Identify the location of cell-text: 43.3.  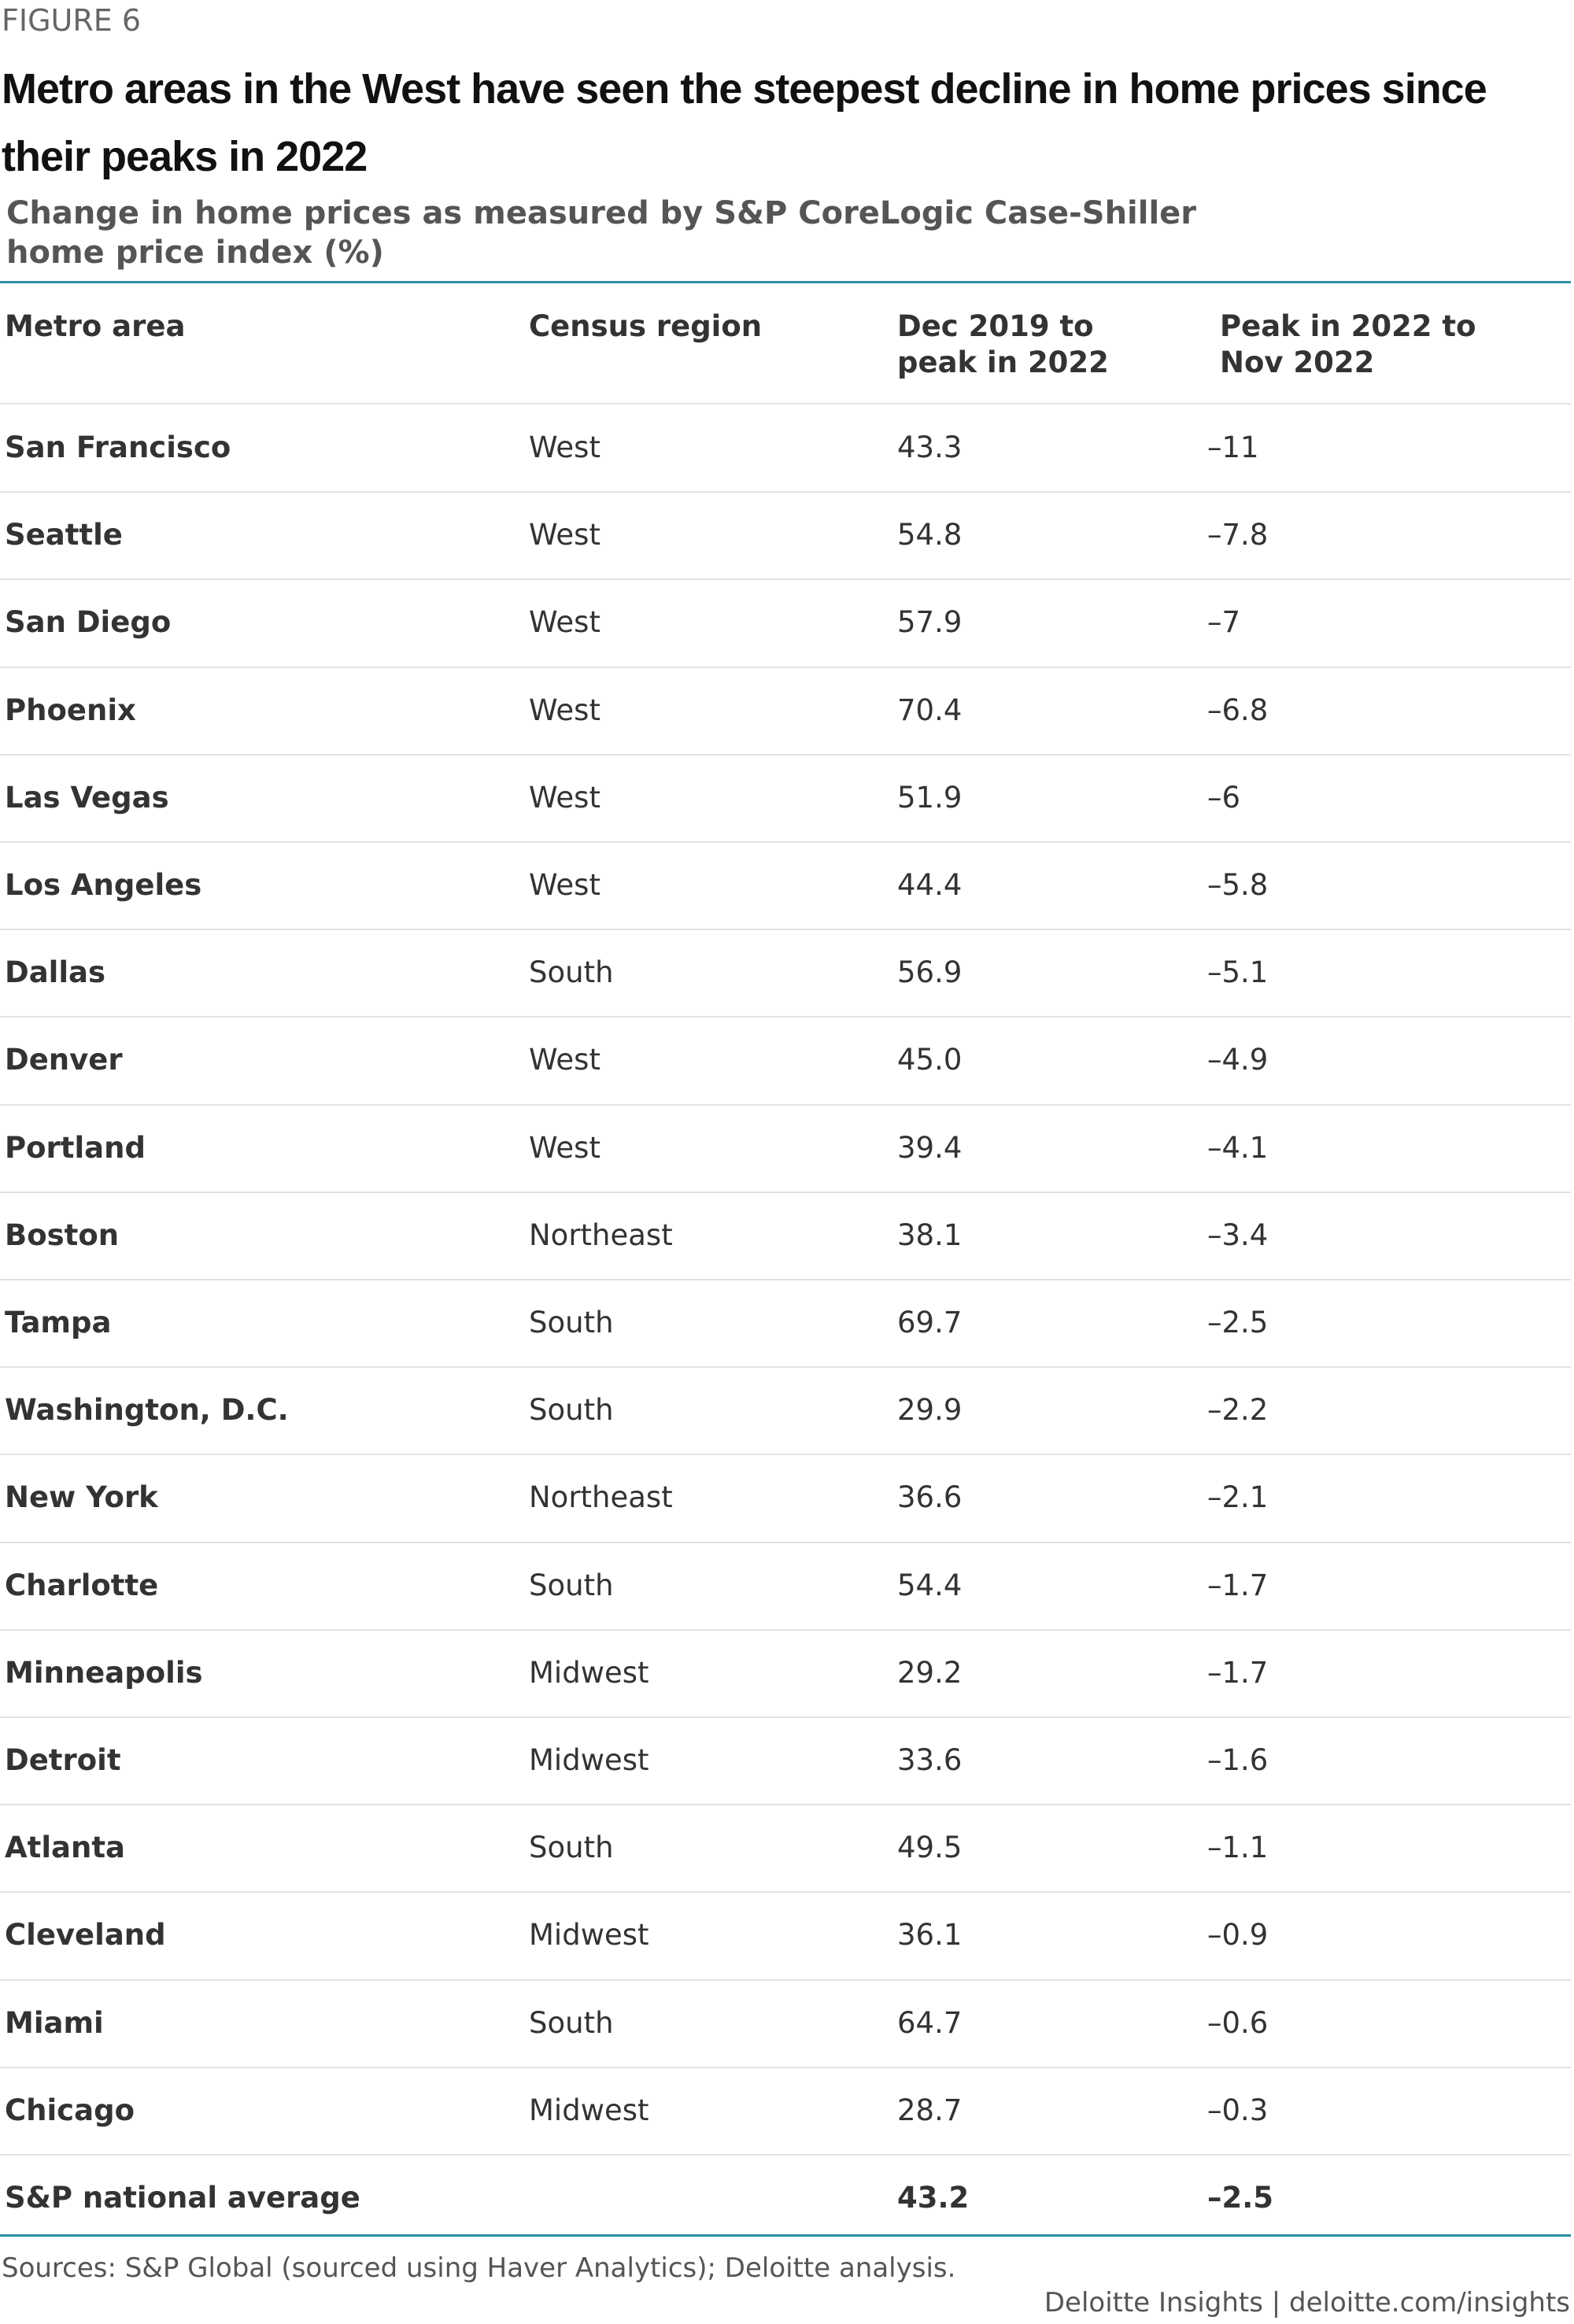
(930, 447).